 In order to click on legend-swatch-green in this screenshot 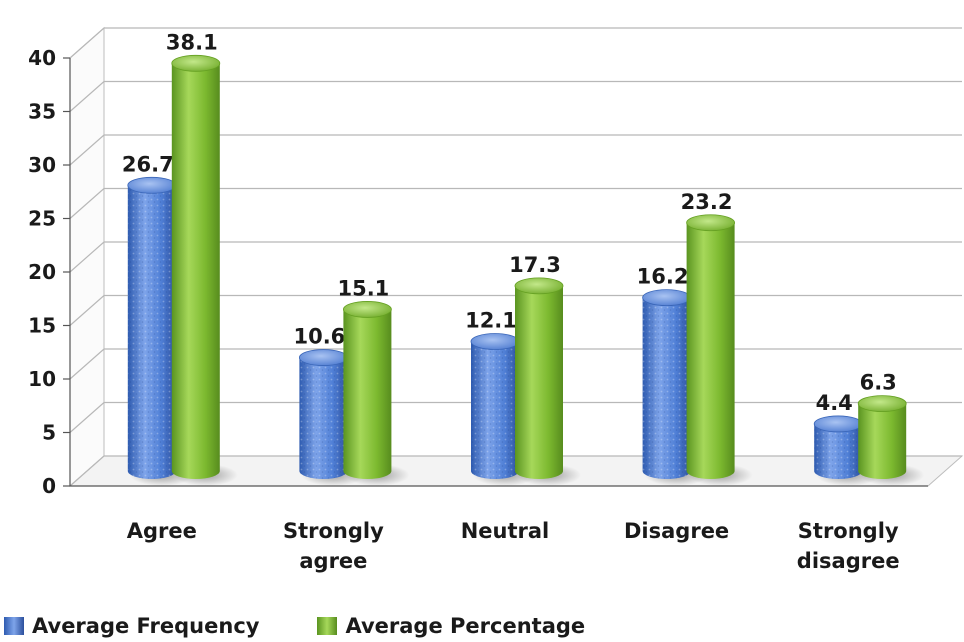, I will do `click(327, 626)`.